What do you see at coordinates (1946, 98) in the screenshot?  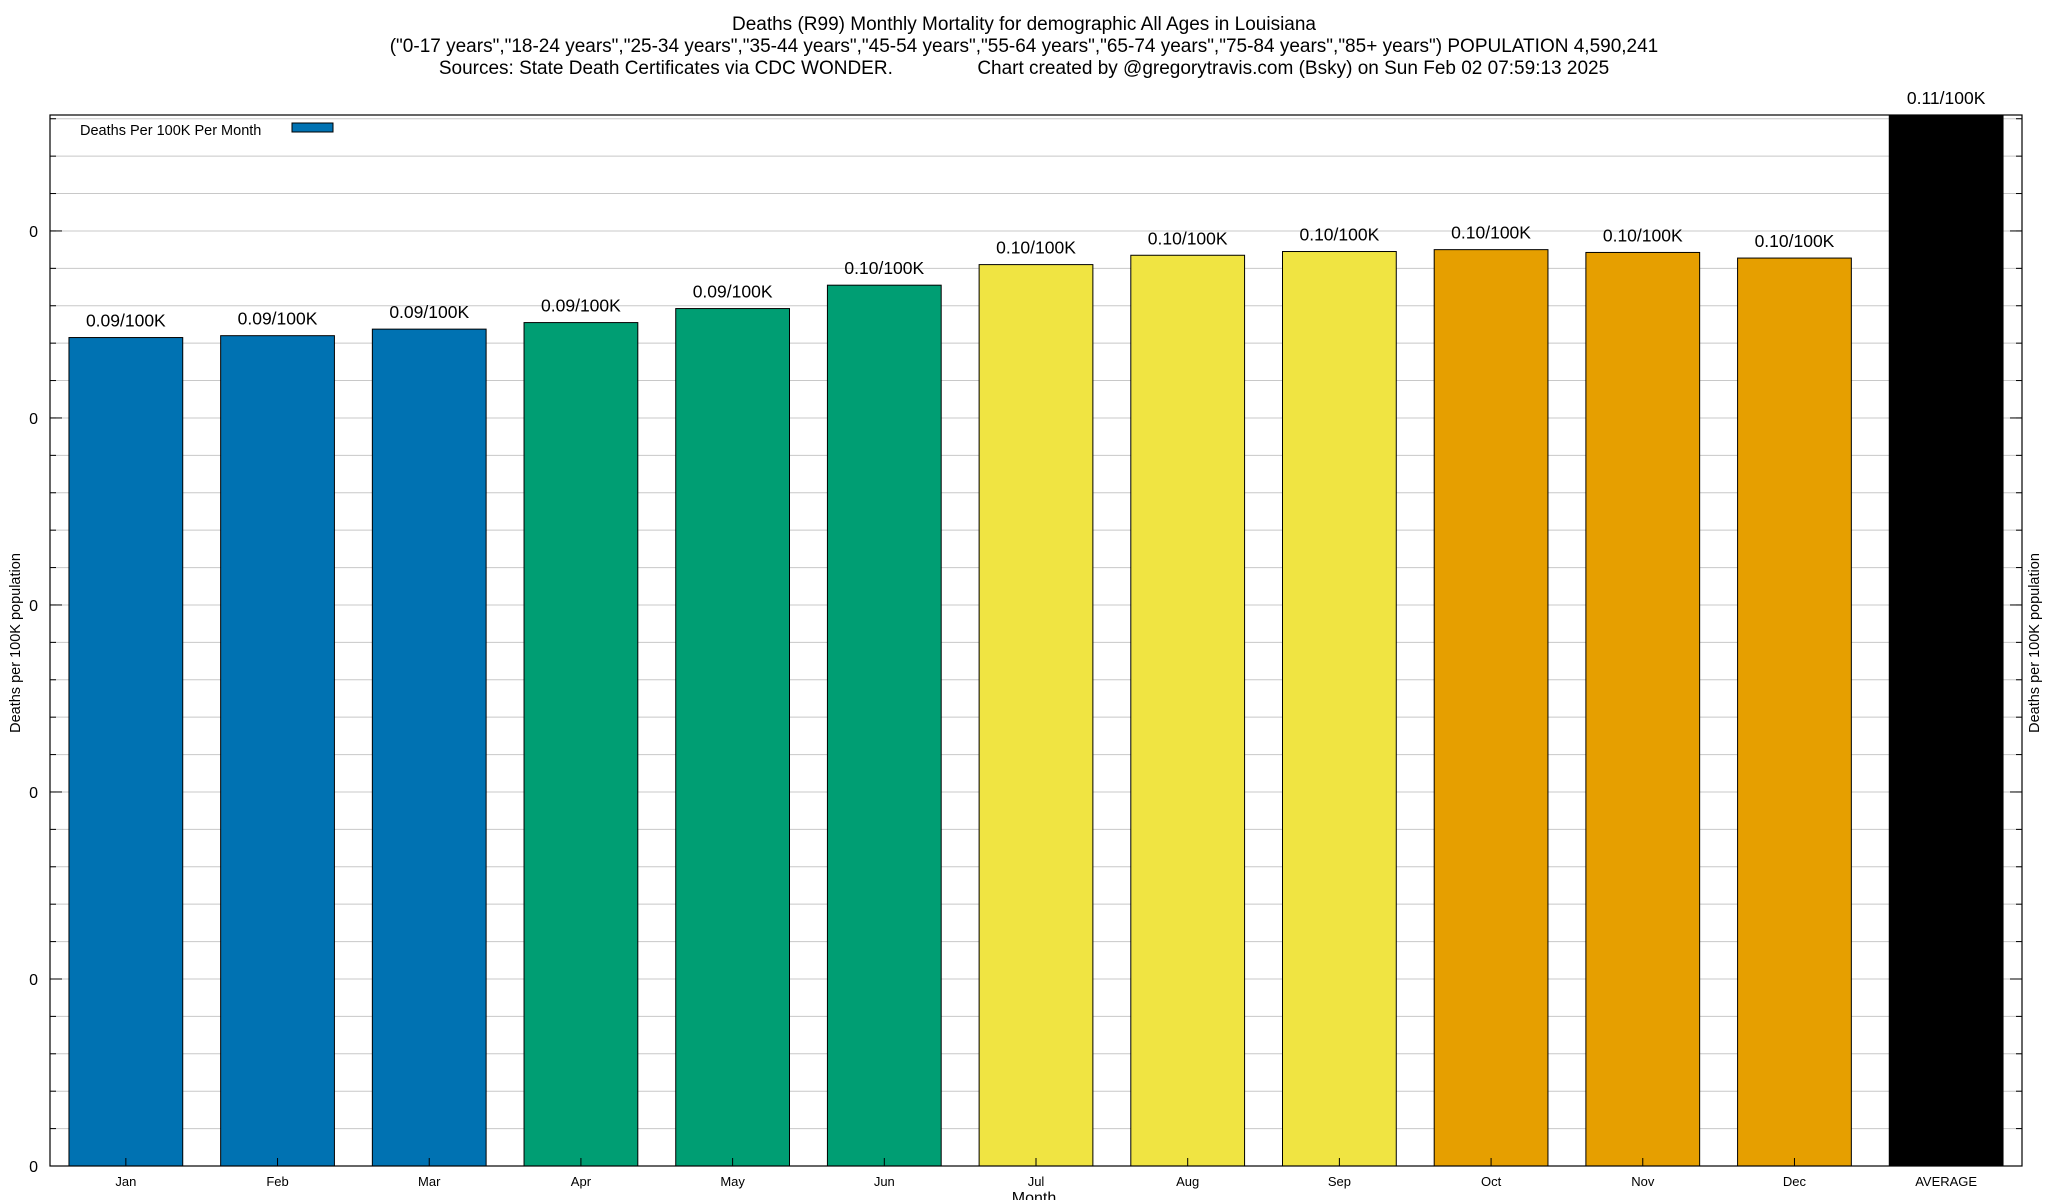 I see `data-label: 0.11/100K` at bounding box center [1946, 98].